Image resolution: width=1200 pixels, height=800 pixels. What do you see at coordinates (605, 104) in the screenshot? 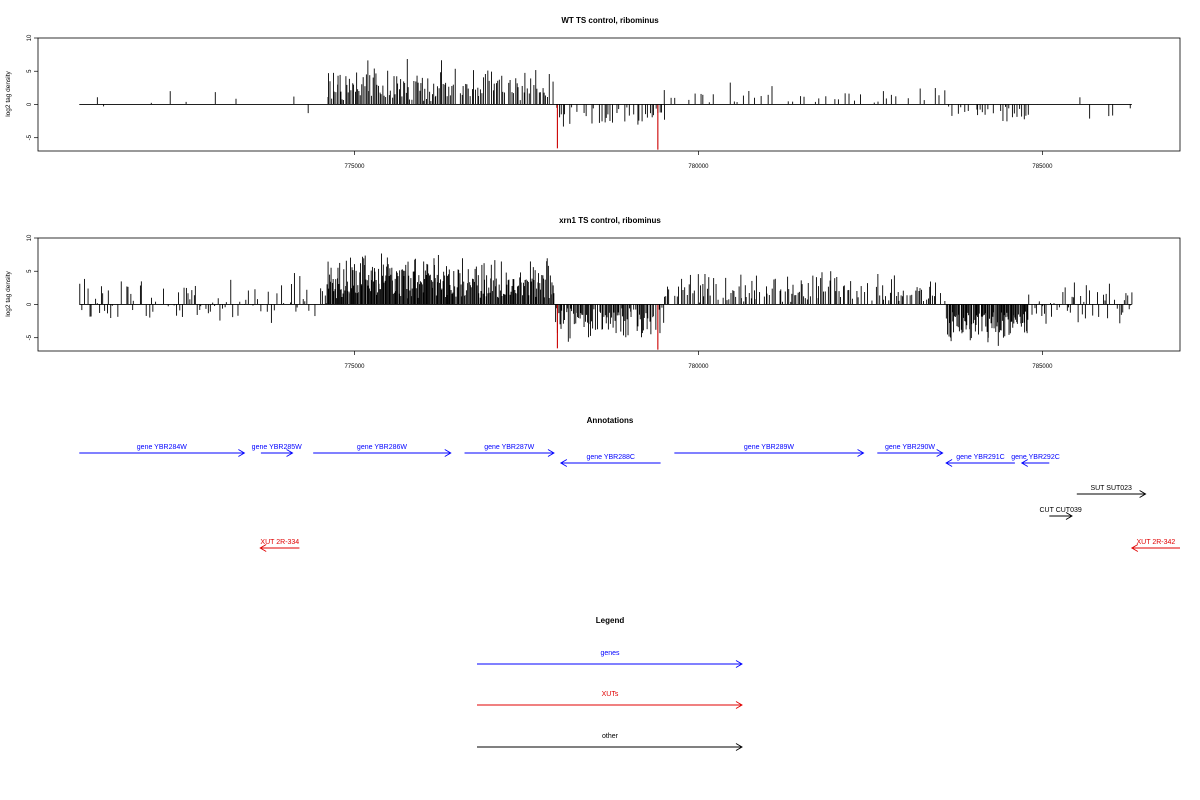
I see `wt-coverage-bars` at bounding box center [605, 104].